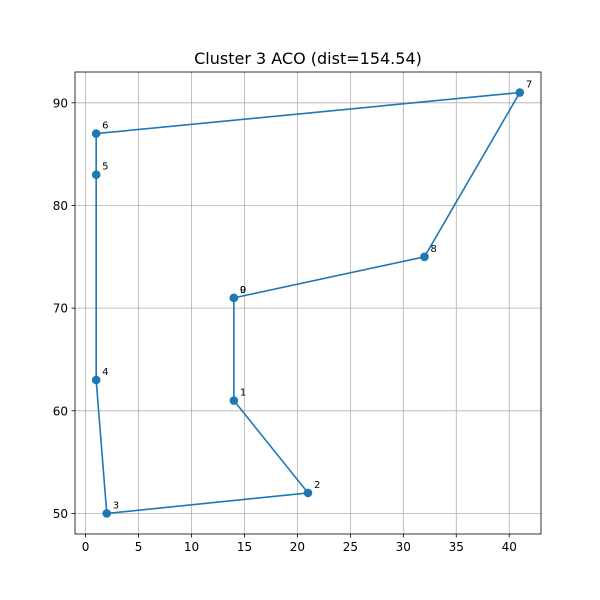  What do you see at coordinates (529, 85) in the screenshot?
I see `route-point-label-7: 7` at bounding box center [529, 85].